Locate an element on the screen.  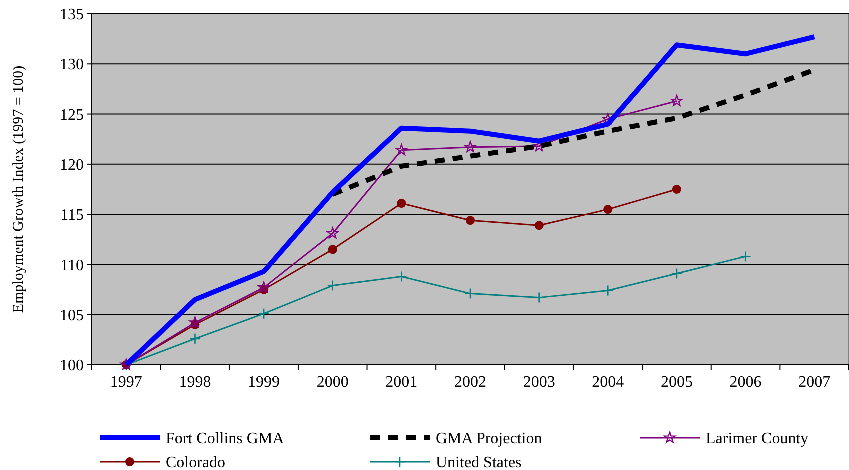
x-tick-label: 2003 is located at coordinates (539, 382).